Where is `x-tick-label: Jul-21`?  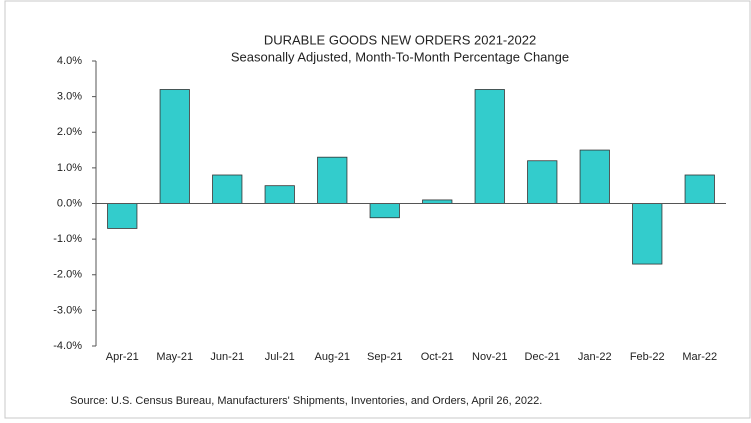
x-tick-label: Jul-21 is located at coordinates (280, 357).